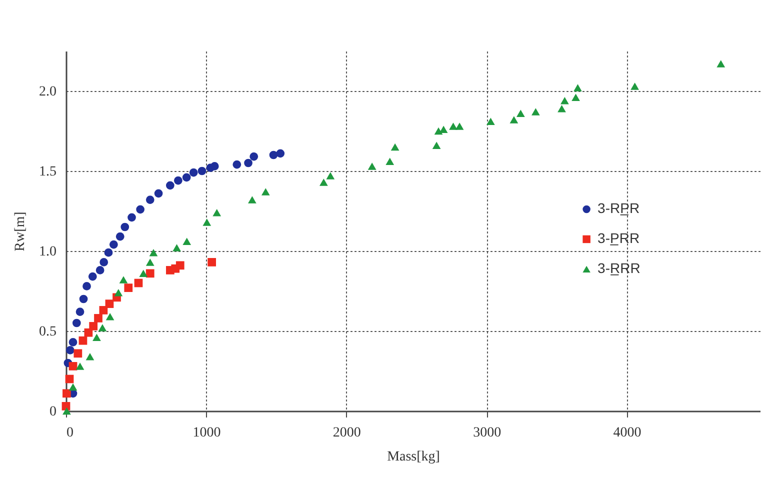 This screenshot has width=766, height=480. I want to click on legend-label: 3-R̲RR, so click(619, 268).